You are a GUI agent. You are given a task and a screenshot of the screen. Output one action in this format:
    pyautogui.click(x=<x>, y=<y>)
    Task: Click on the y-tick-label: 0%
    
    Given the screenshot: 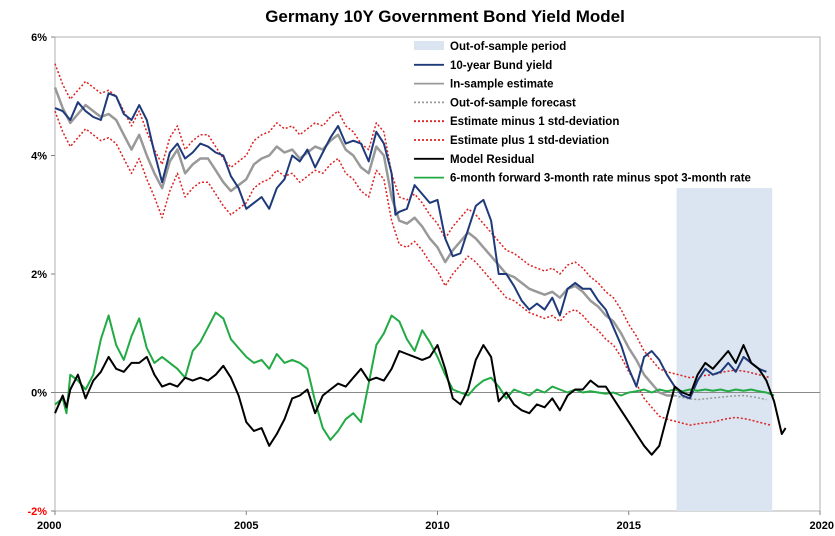 What is the action you would take?
    pyautogui.click(x=39, y=394)
    